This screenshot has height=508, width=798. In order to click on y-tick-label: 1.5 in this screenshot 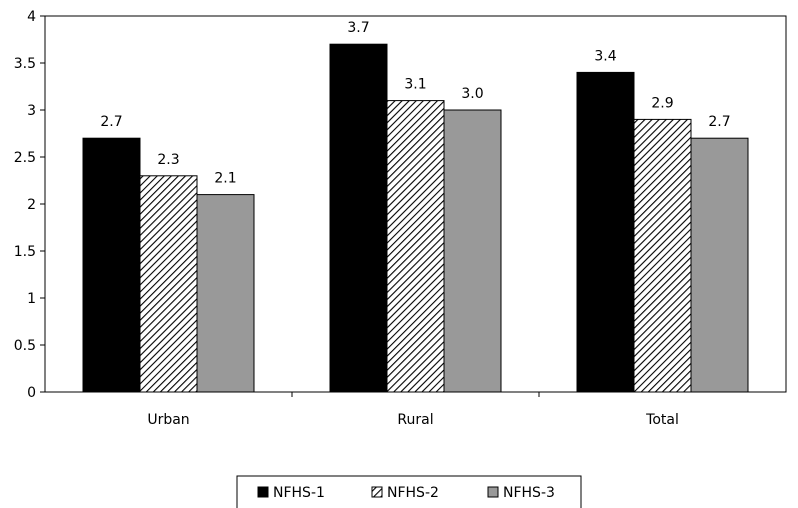, I will do `click(25, 252)`.